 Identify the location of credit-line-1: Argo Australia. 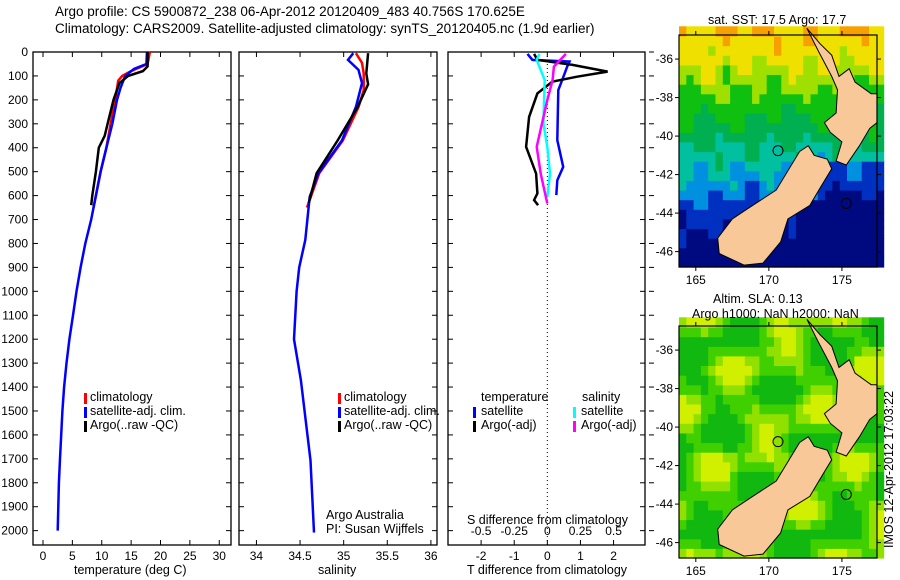
(365, 515).